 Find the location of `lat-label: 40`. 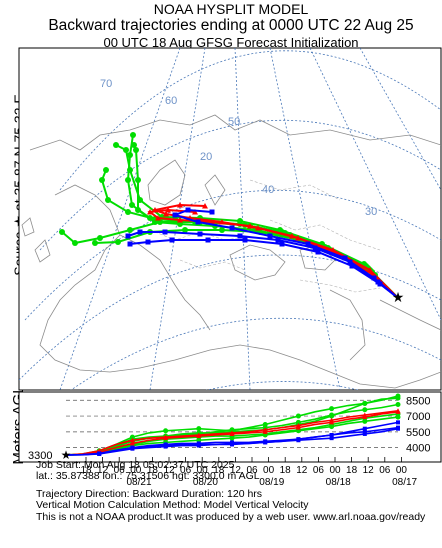

lat-label: 40 is located at coordinates (268, 190).